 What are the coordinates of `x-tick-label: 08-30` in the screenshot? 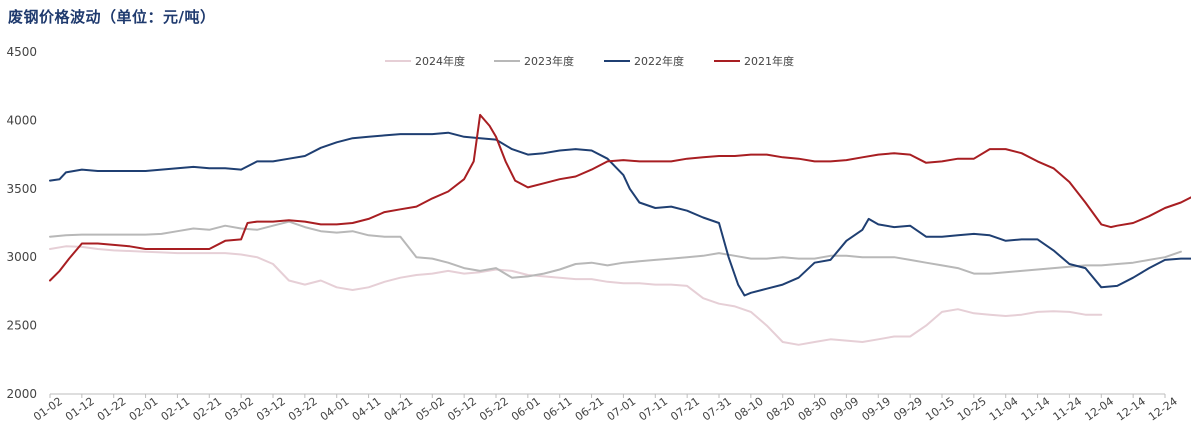 It's located at (813, 409).